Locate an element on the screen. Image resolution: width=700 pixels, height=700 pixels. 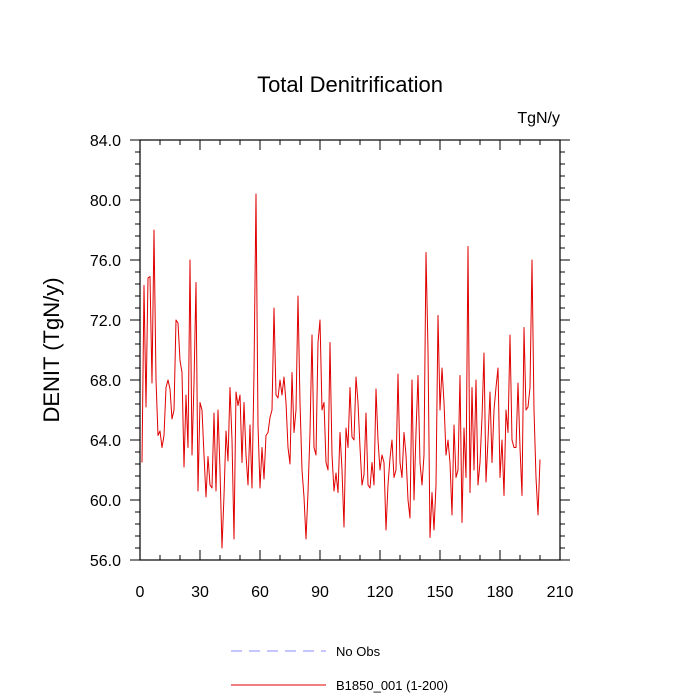
x-tick-label: 150 is located at coordinates (440, 592).